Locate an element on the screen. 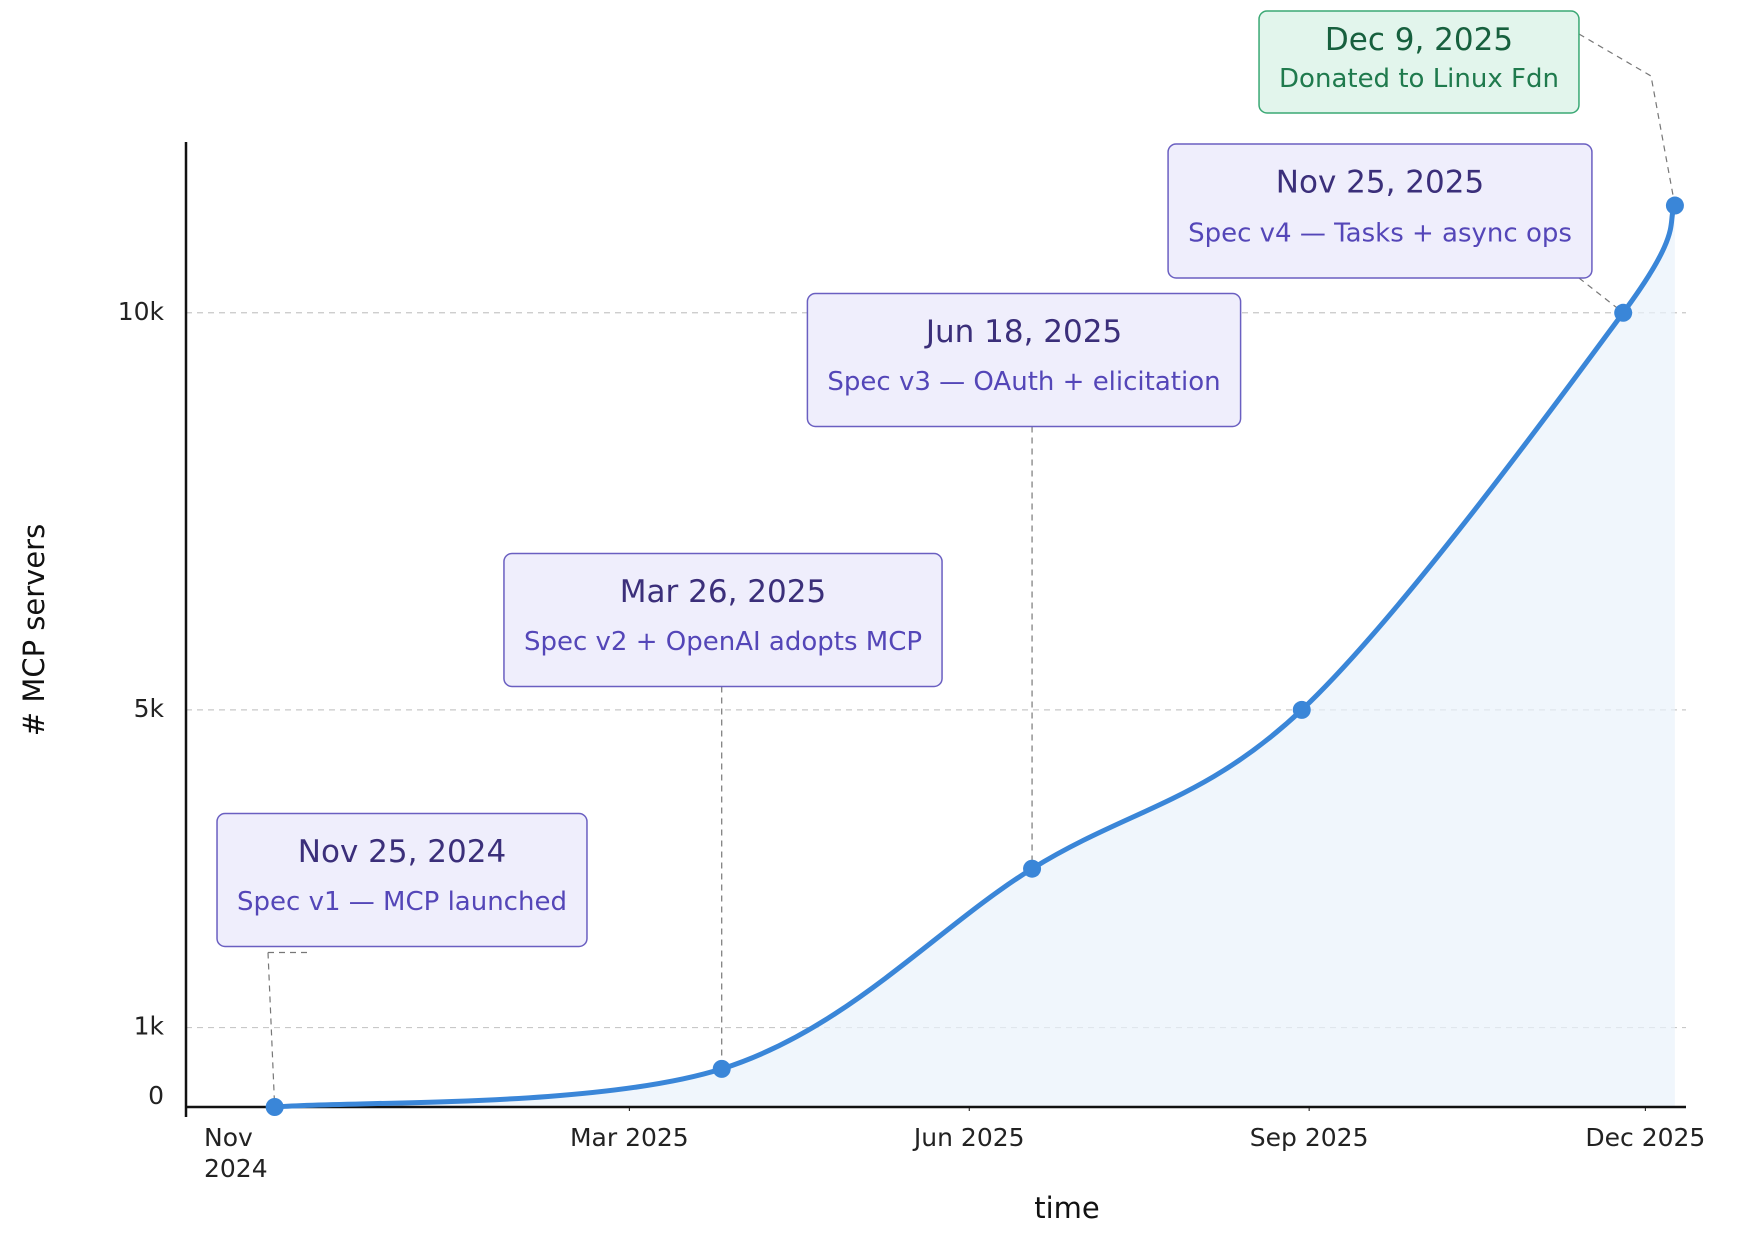 This screenshot has width=1746, height=1252. y-tick-label: 0 is located at coordinates (156, 1095).